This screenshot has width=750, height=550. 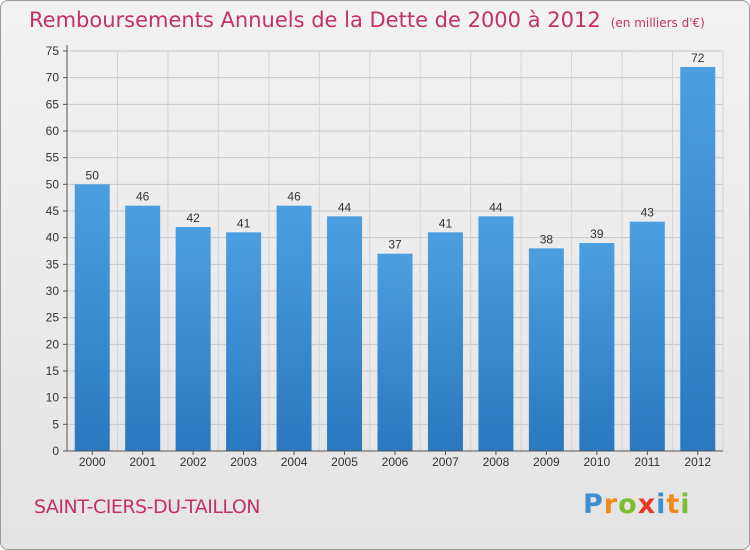 What do you see at coordinates (611, 504) in the screenshot?
I see `logo-letter: r` at bounding box center [611, 504].